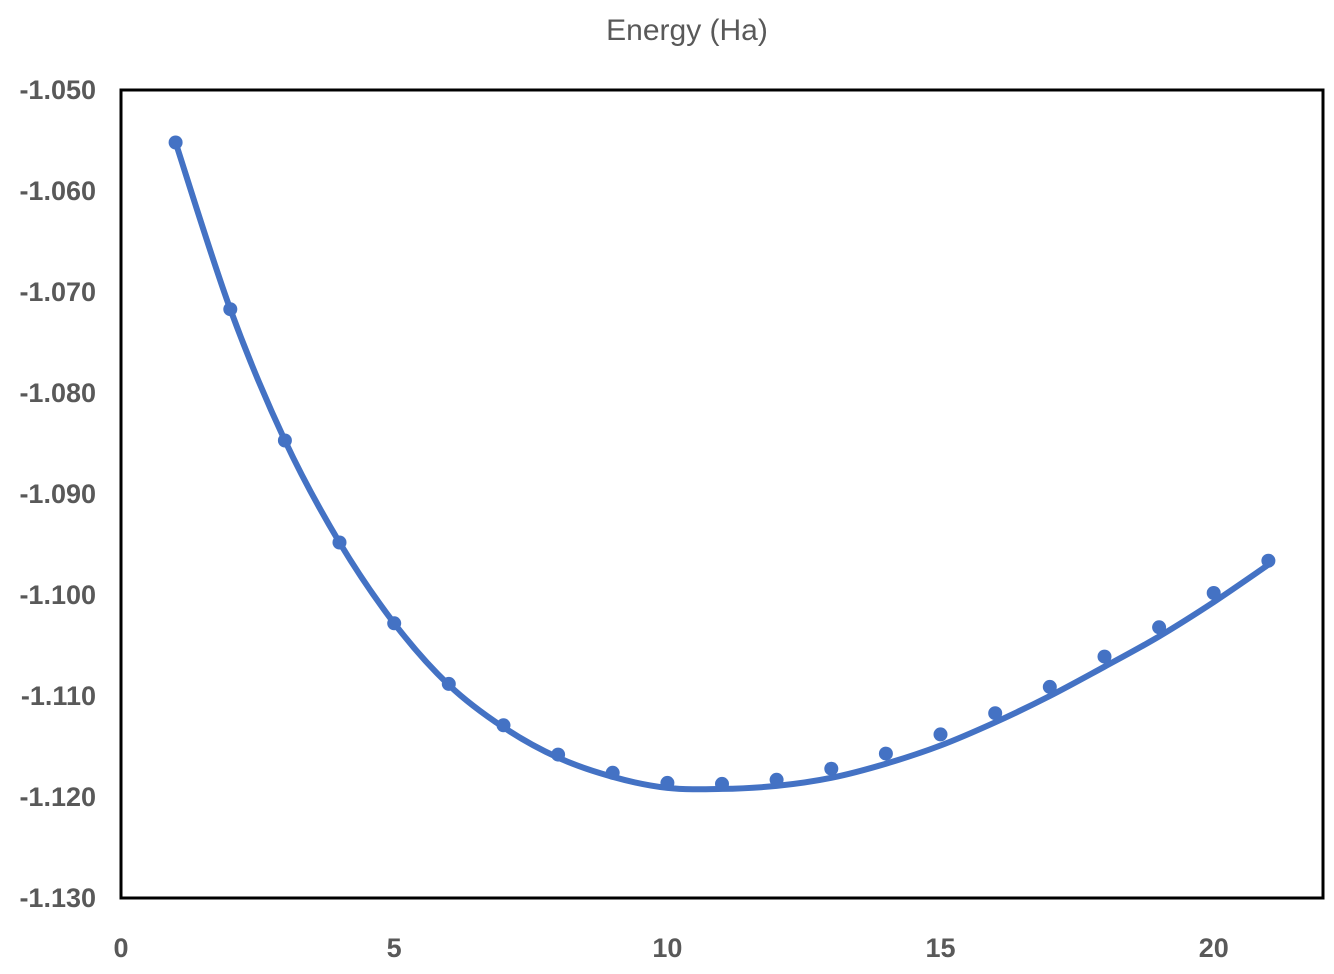 The width and height of the screenshot is (1334, 974). Describe the element at coordinates (57, 595) in the screenshot. I see `y-axis-tick-label: -1.100` at that location.